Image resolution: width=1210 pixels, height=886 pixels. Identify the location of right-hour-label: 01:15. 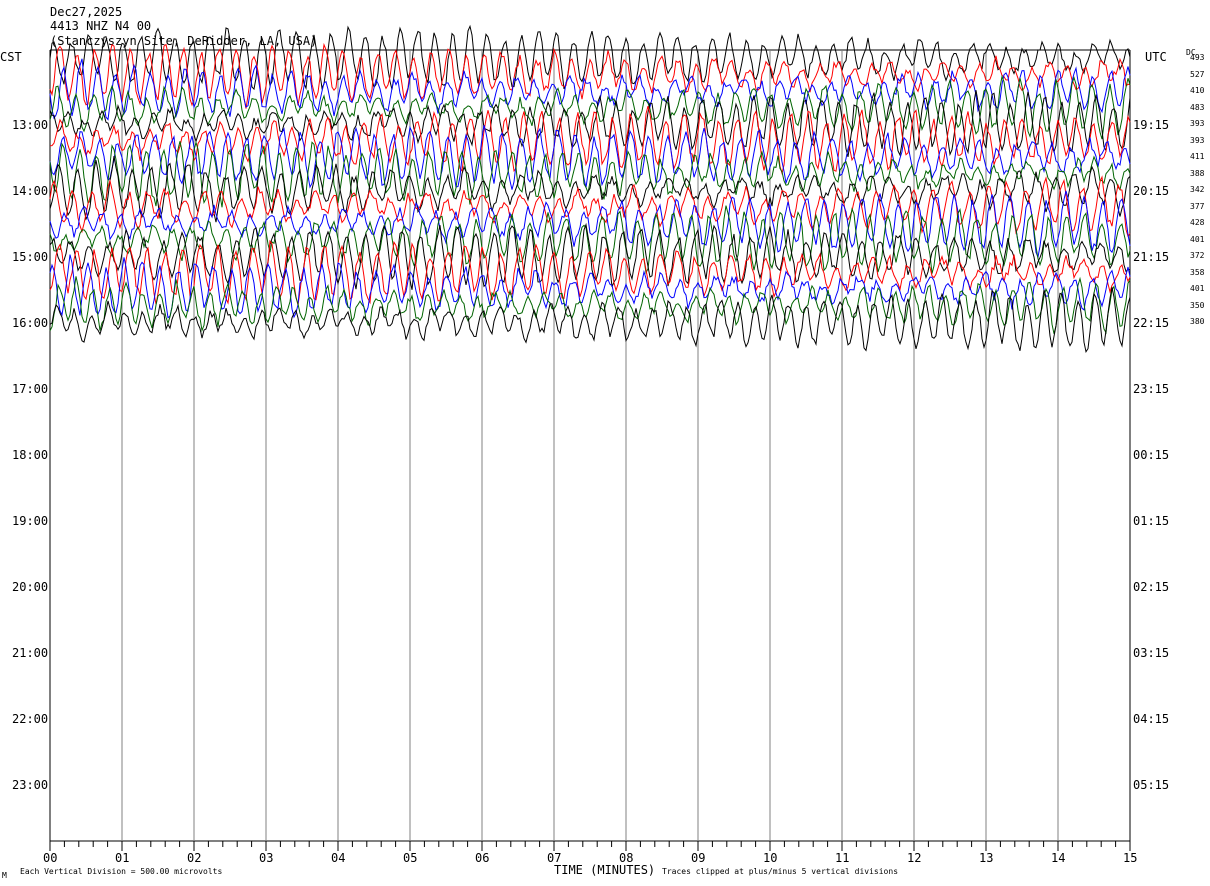
(1151, 521).